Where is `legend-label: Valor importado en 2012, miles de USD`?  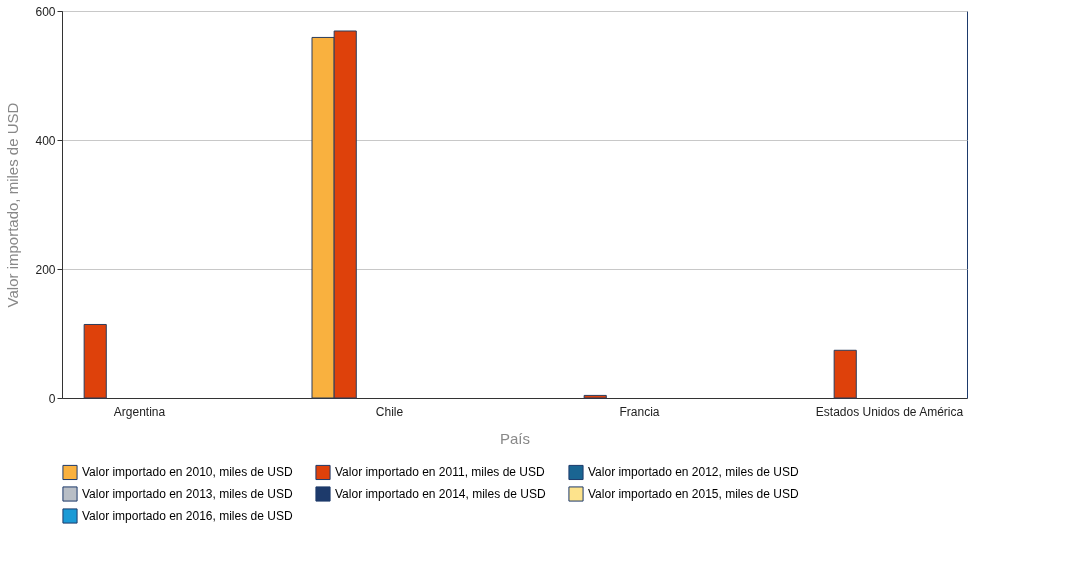
legend-label: Valor importado en 2012, miles de USD is located at coordinates (693, 472).